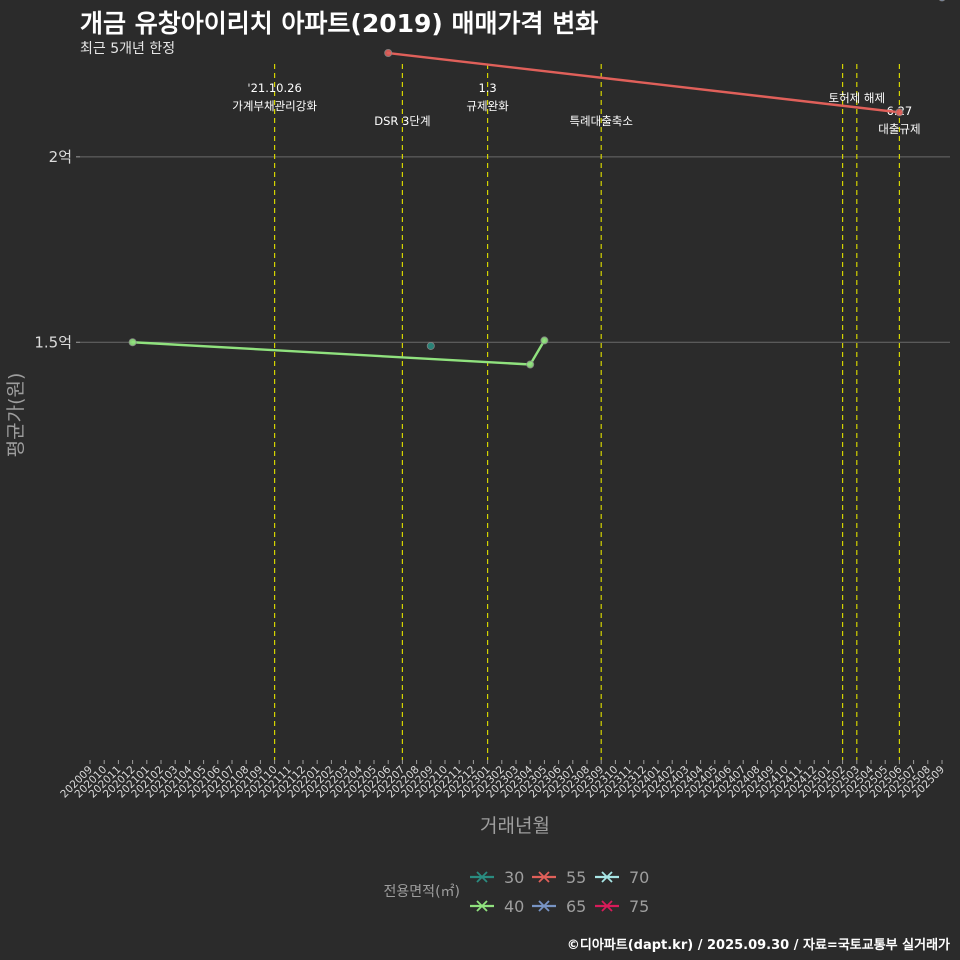 The image size is (960, 960). I want to click on event-label: 1.3, so click(487, 88).